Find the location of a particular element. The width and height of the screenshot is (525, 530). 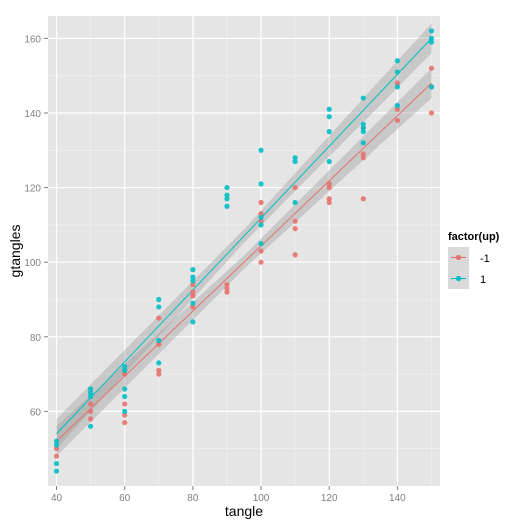

y-axis-label: gtangles is located at coordinates (15, 251).